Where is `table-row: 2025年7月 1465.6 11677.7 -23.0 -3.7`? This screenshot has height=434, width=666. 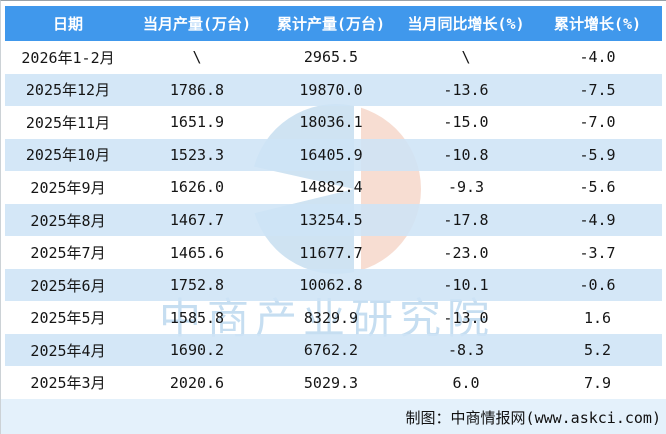 table-row: 2025年7月 1465.6 11677.7 -23.0 -3.7 is located at coordinates (333, 252).